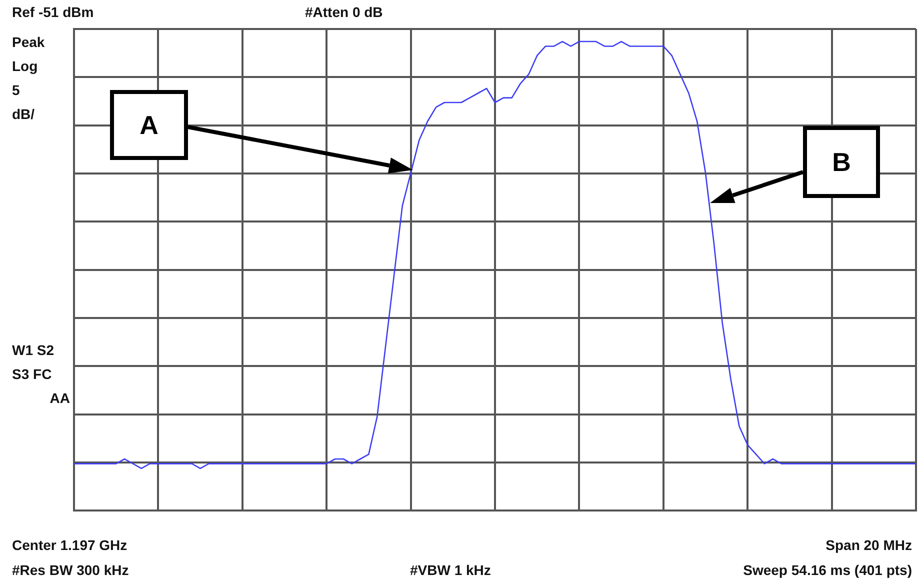 The image size is (919, 586). Describe the element at coordinates (344, 12) in the screenshot. I see `text: #Atten 0 dB` at that location.